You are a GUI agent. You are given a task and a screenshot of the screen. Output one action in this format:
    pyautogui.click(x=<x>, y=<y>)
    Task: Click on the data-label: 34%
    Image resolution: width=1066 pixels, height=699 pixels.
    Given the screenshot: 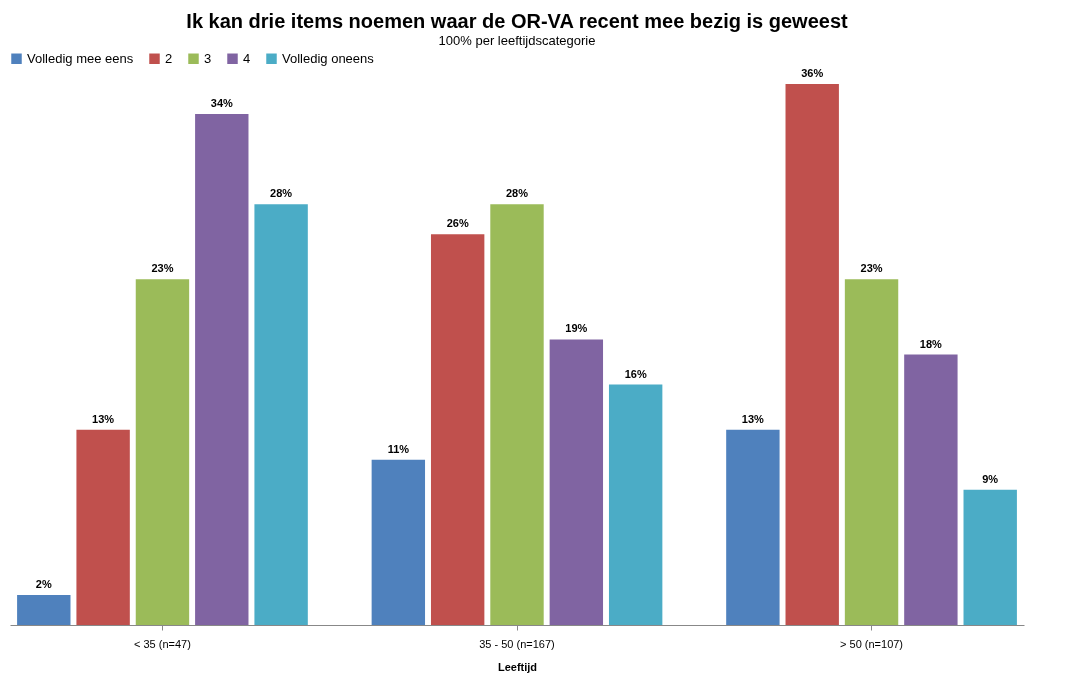 What is the action you would take?
    pyautogui.click(x=222, y=103)
    